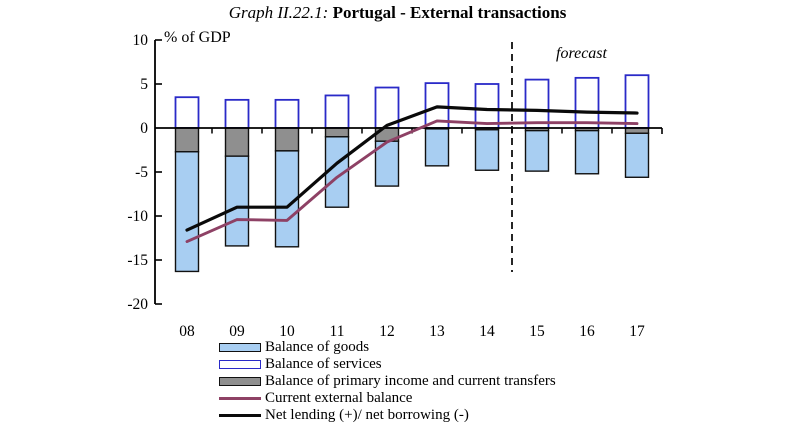 This screenshot has height=439, width=795. Describe the element at coordinates (437, 331) in the screenshot. I see `x-axis-year-label: 13` at that location.